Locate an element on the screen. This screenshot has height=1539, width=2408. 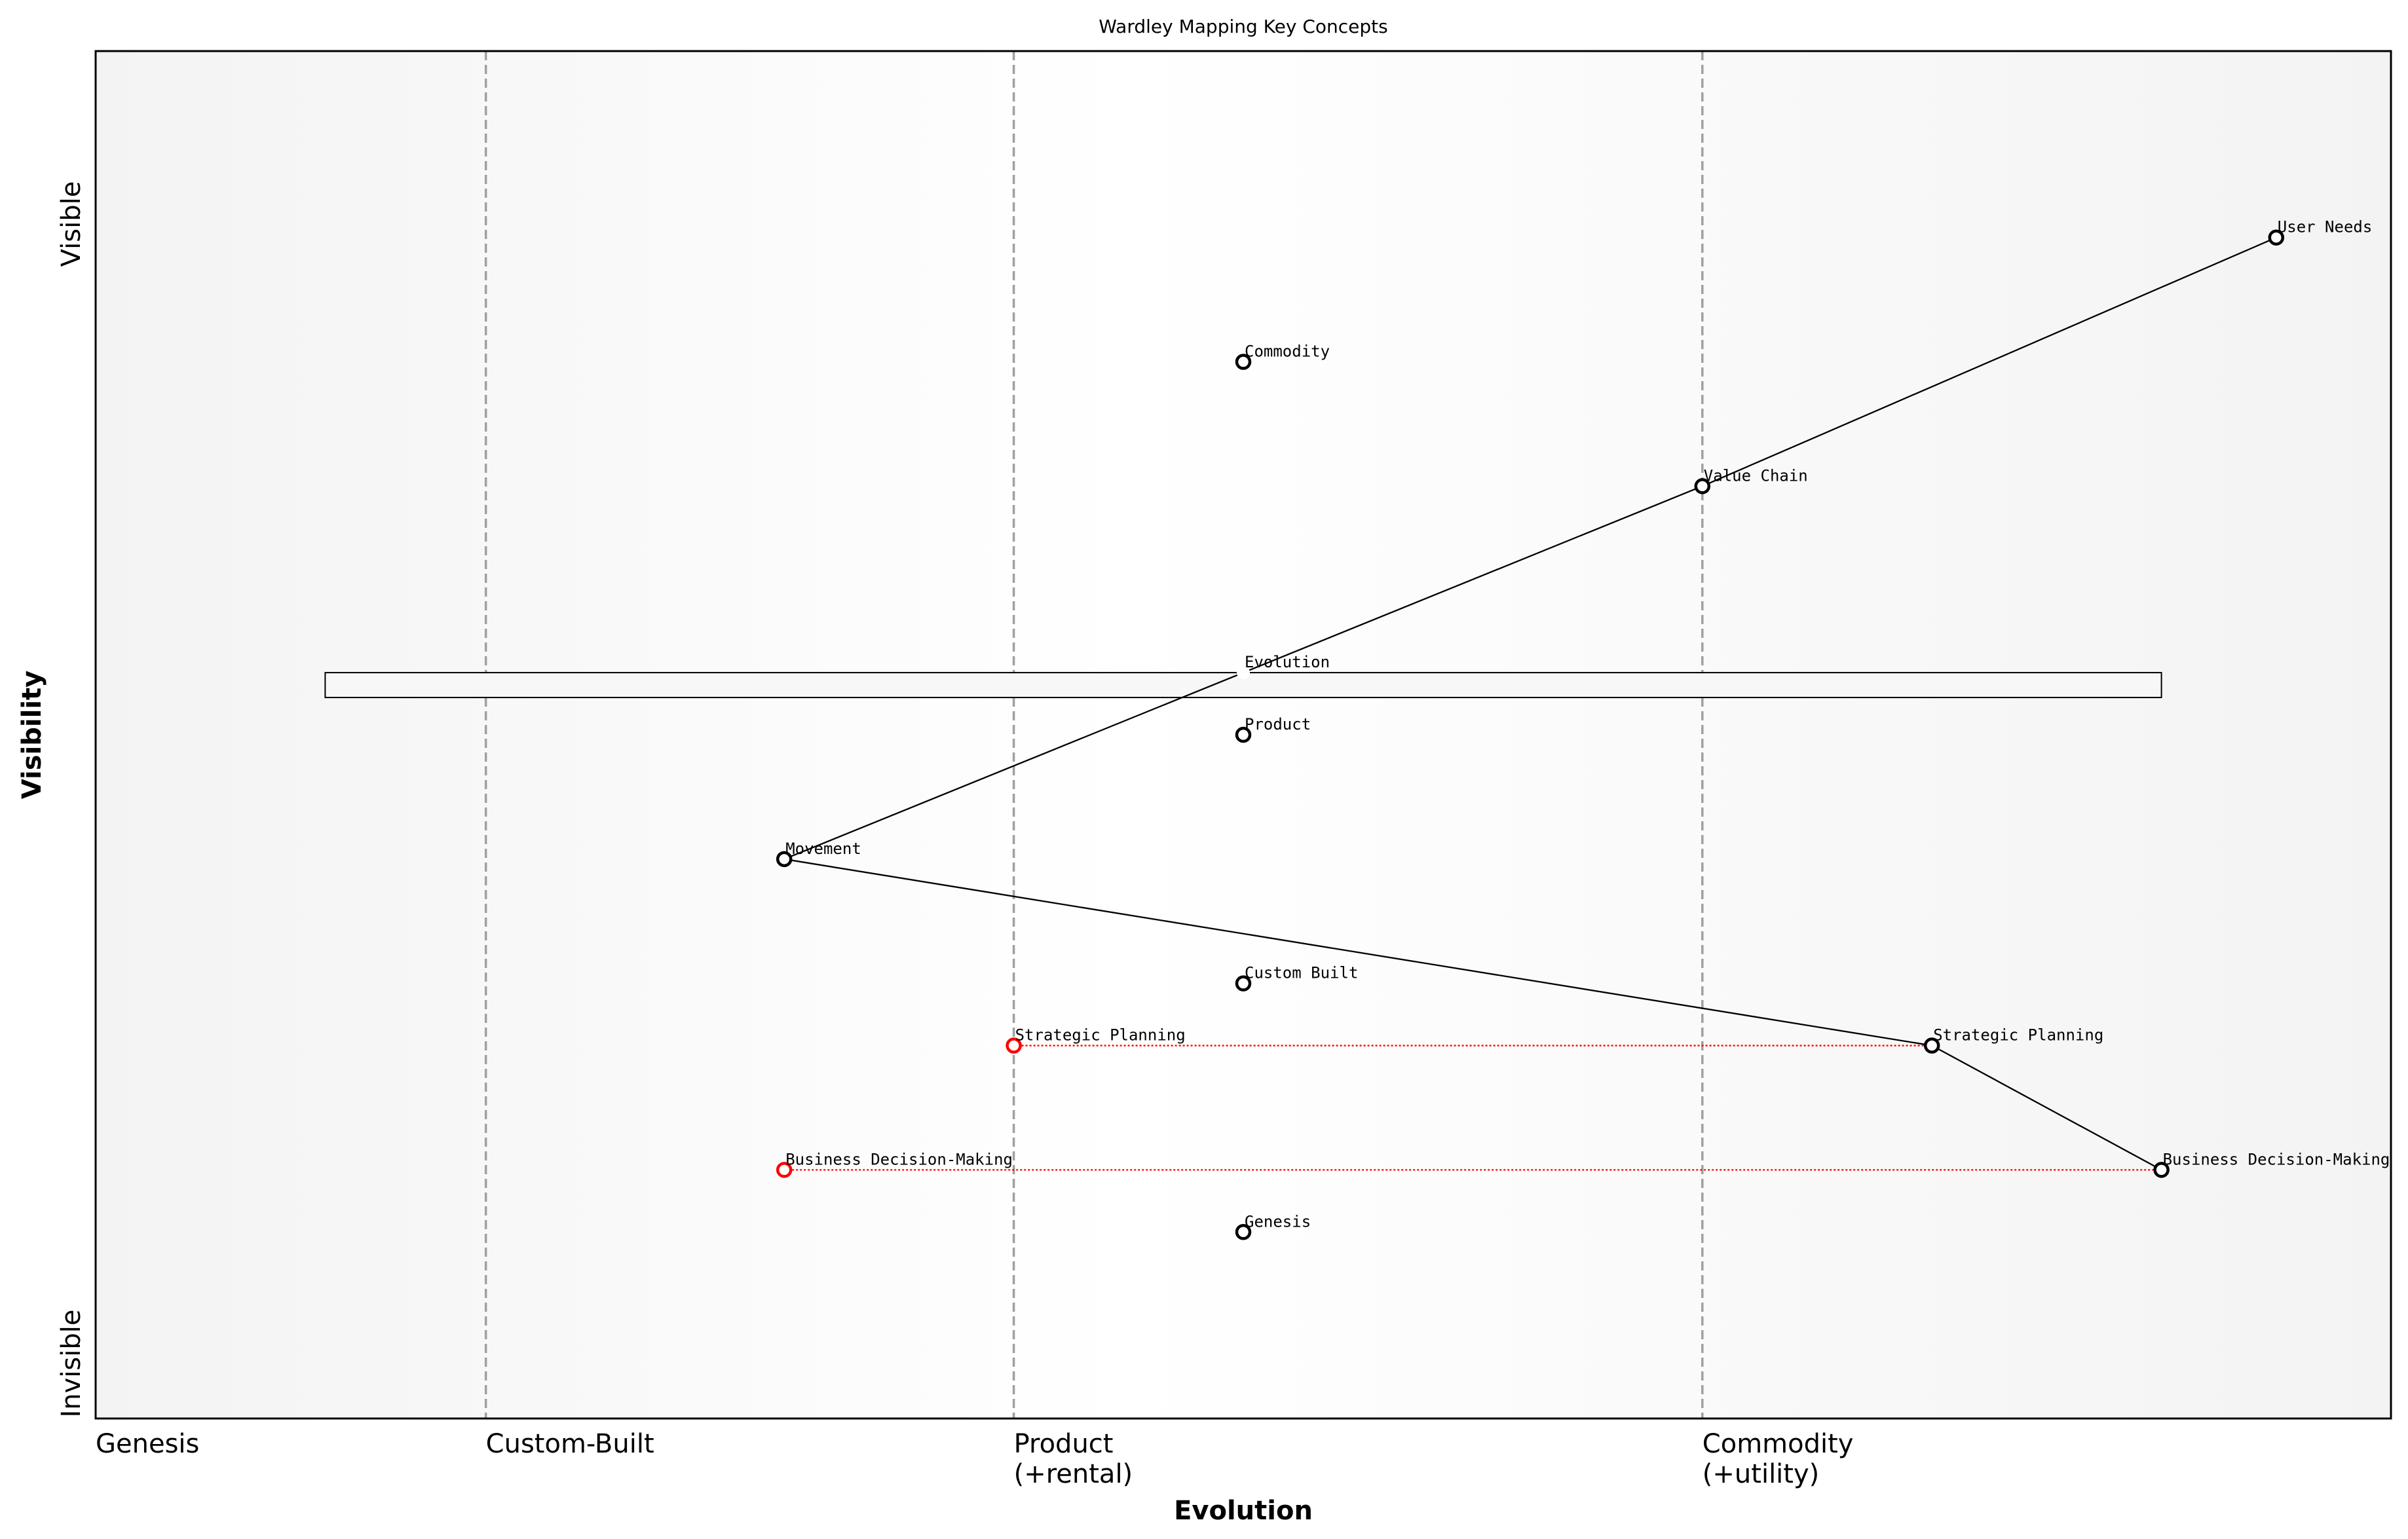
stage-label: Genesis is located at coordinates (147, 1444).